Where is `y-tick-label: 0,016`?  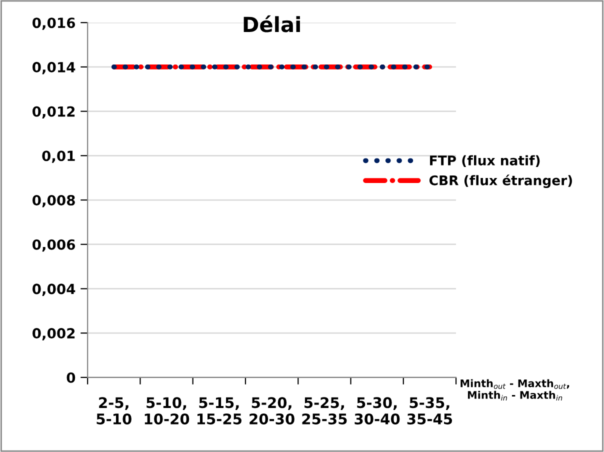 y-tick-label: 0,016 is located at coordinates (54, 24).